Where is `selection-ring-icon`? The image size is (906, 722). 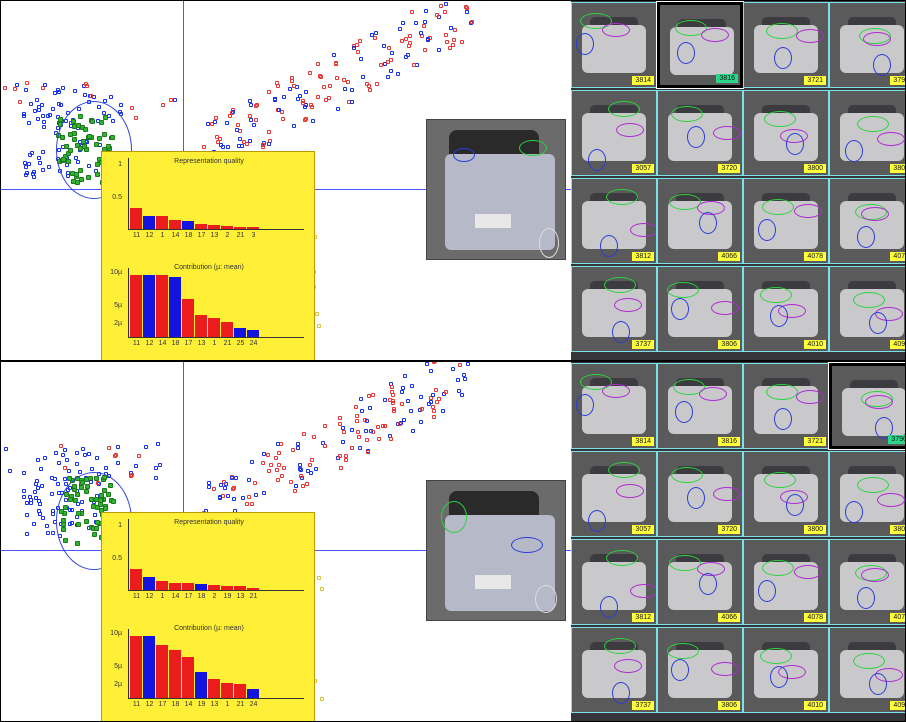
selection-ring-icon is located at coordinates (94, 150).